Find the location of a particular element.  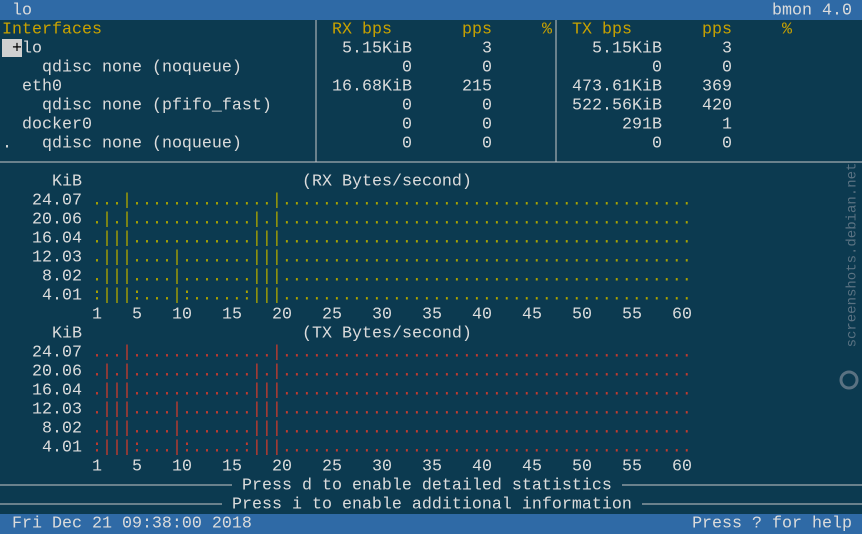

interface-name: lo is located at coordinates (32, 48).